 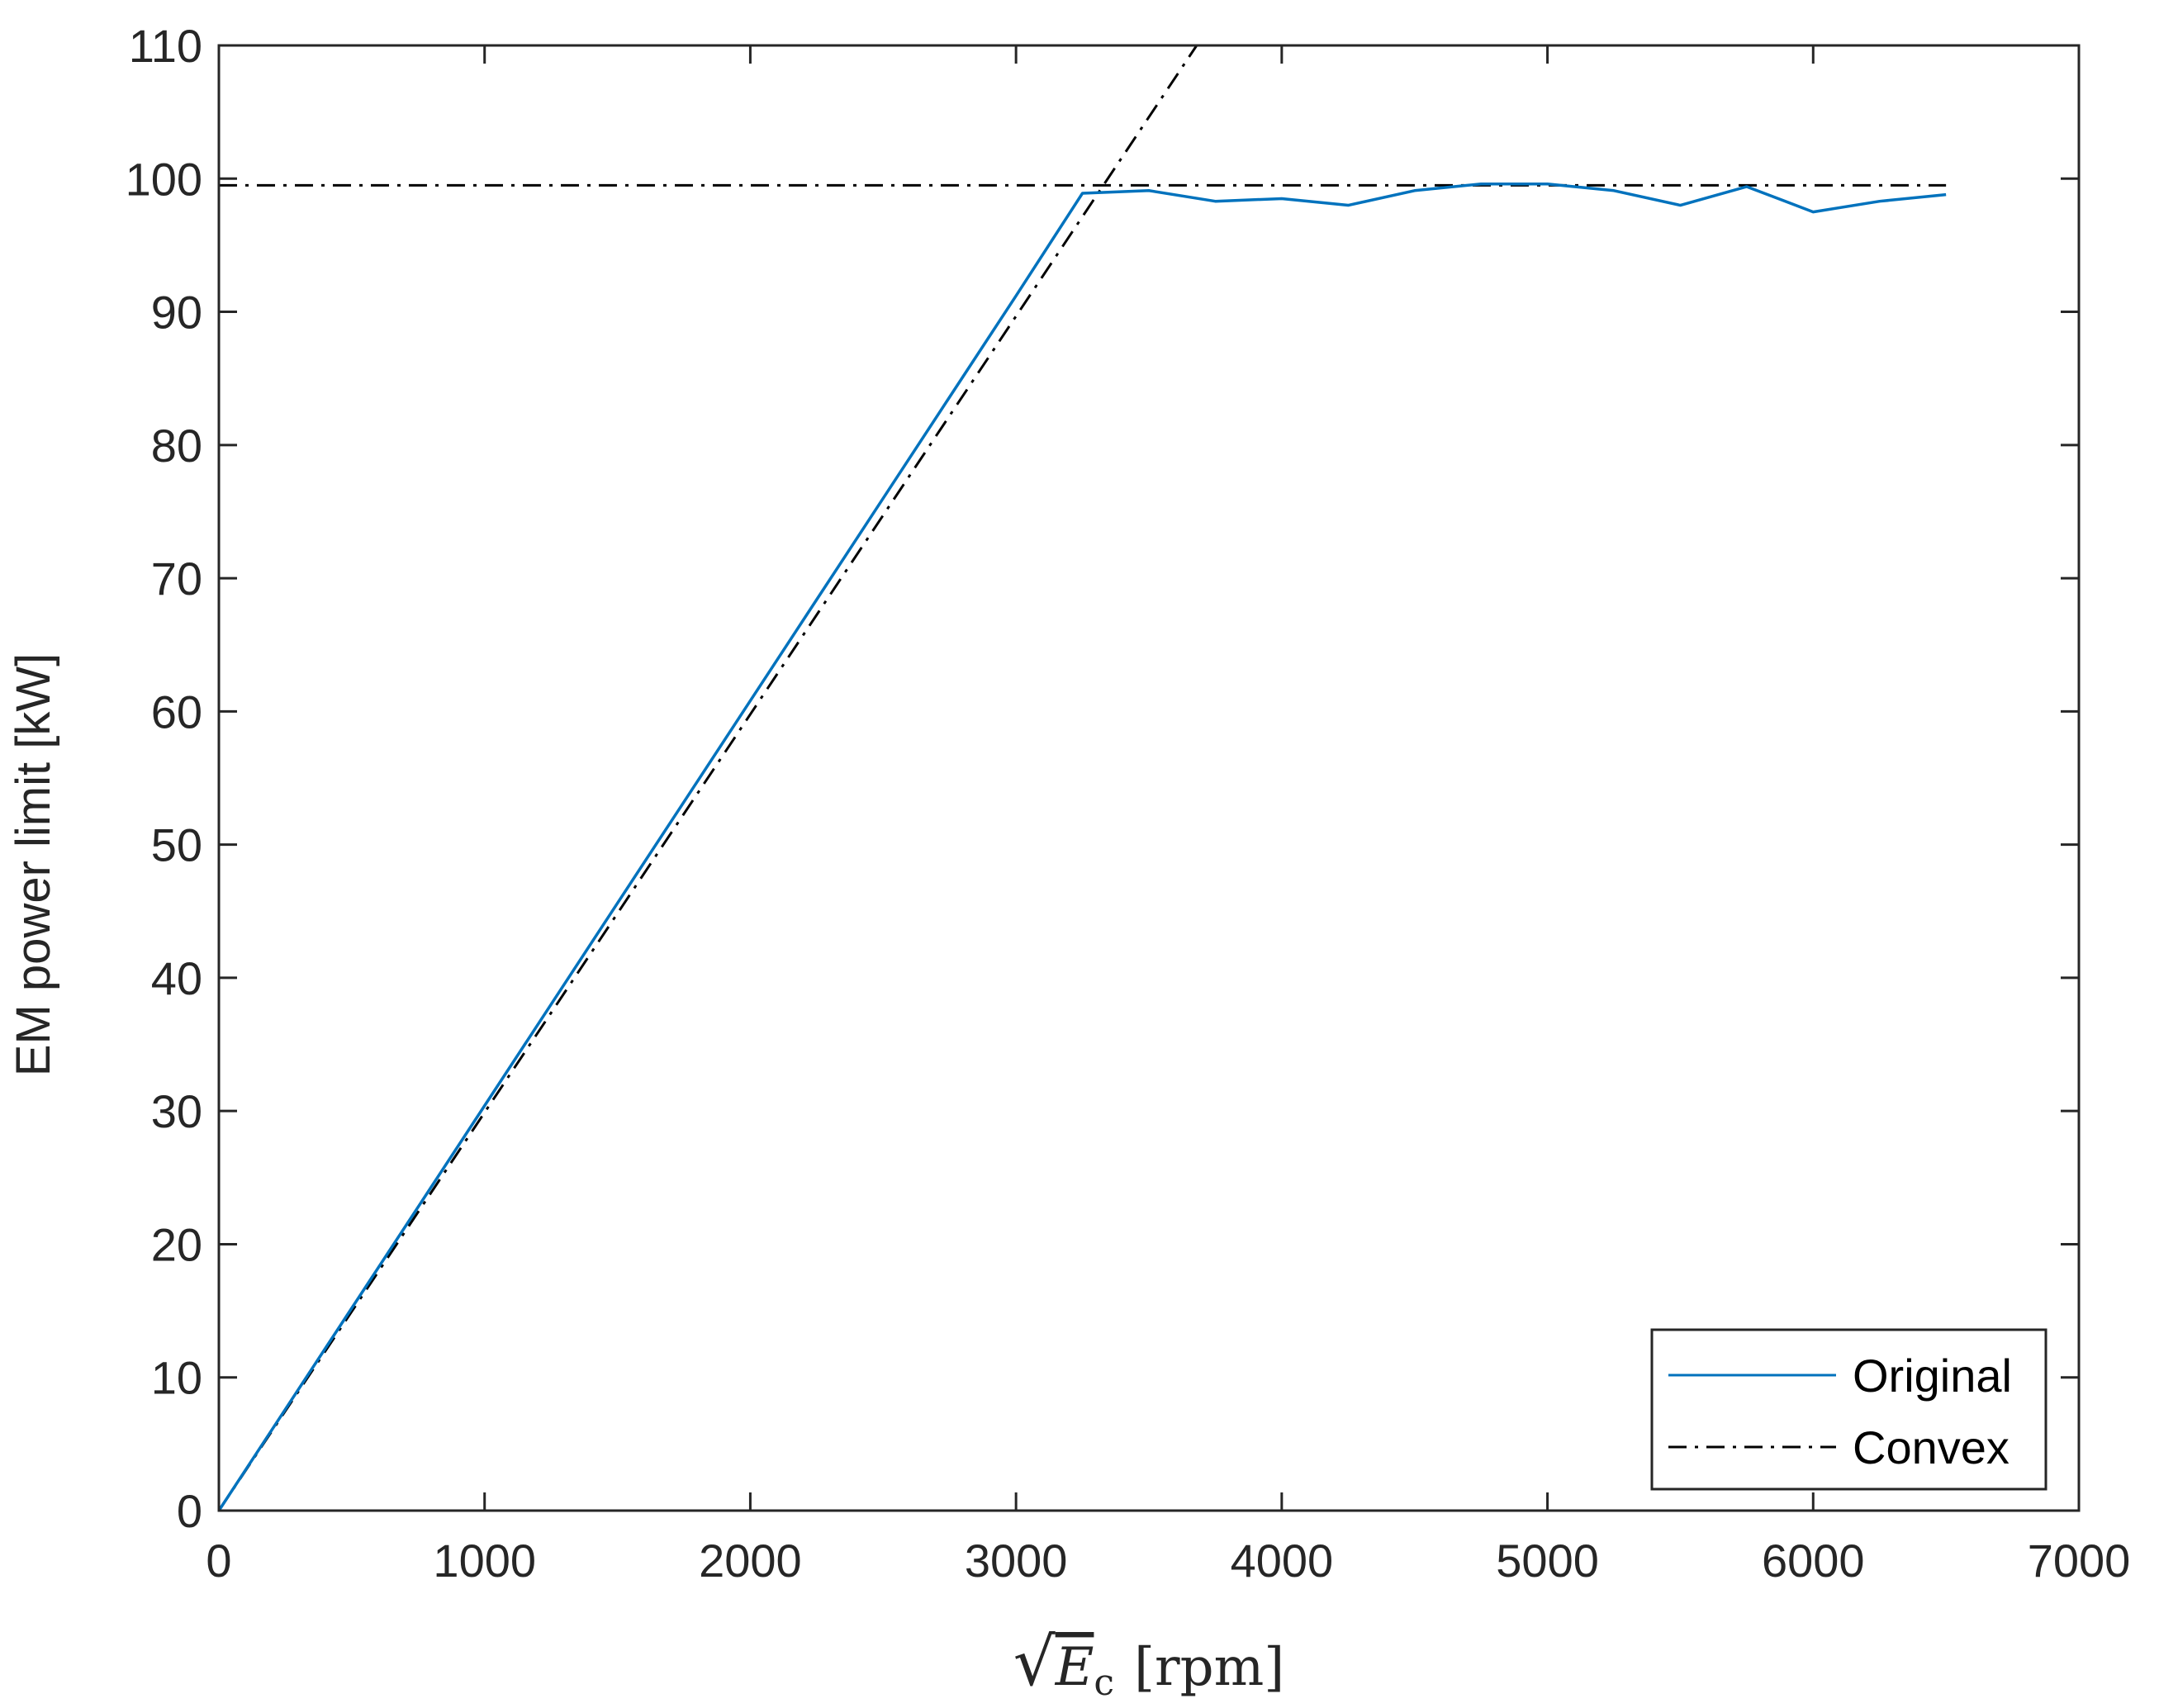 I want to click on y-axis-label: EM power limit [kW], so click(x=33, y=864).